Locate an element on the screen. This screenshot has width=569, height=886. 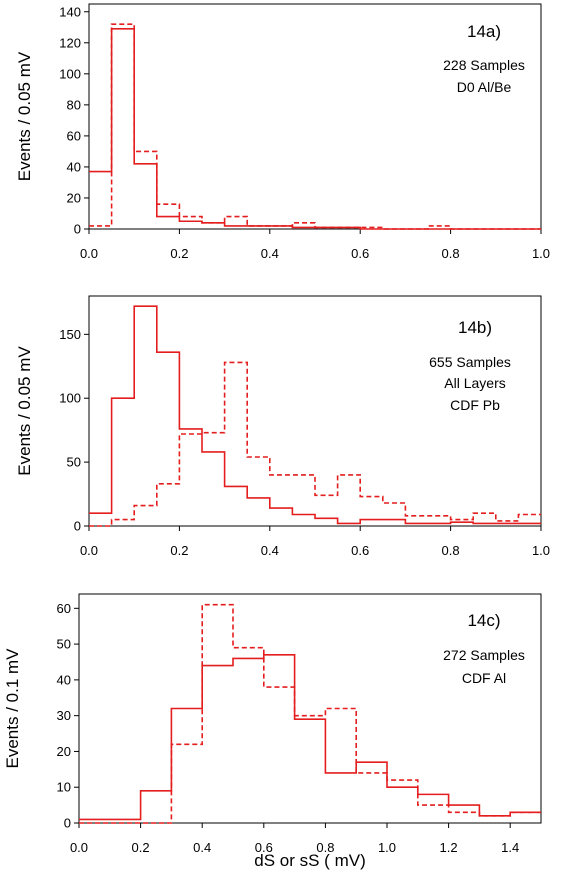
annotation-text: CDF Pb is located at coordinates (475, 405).